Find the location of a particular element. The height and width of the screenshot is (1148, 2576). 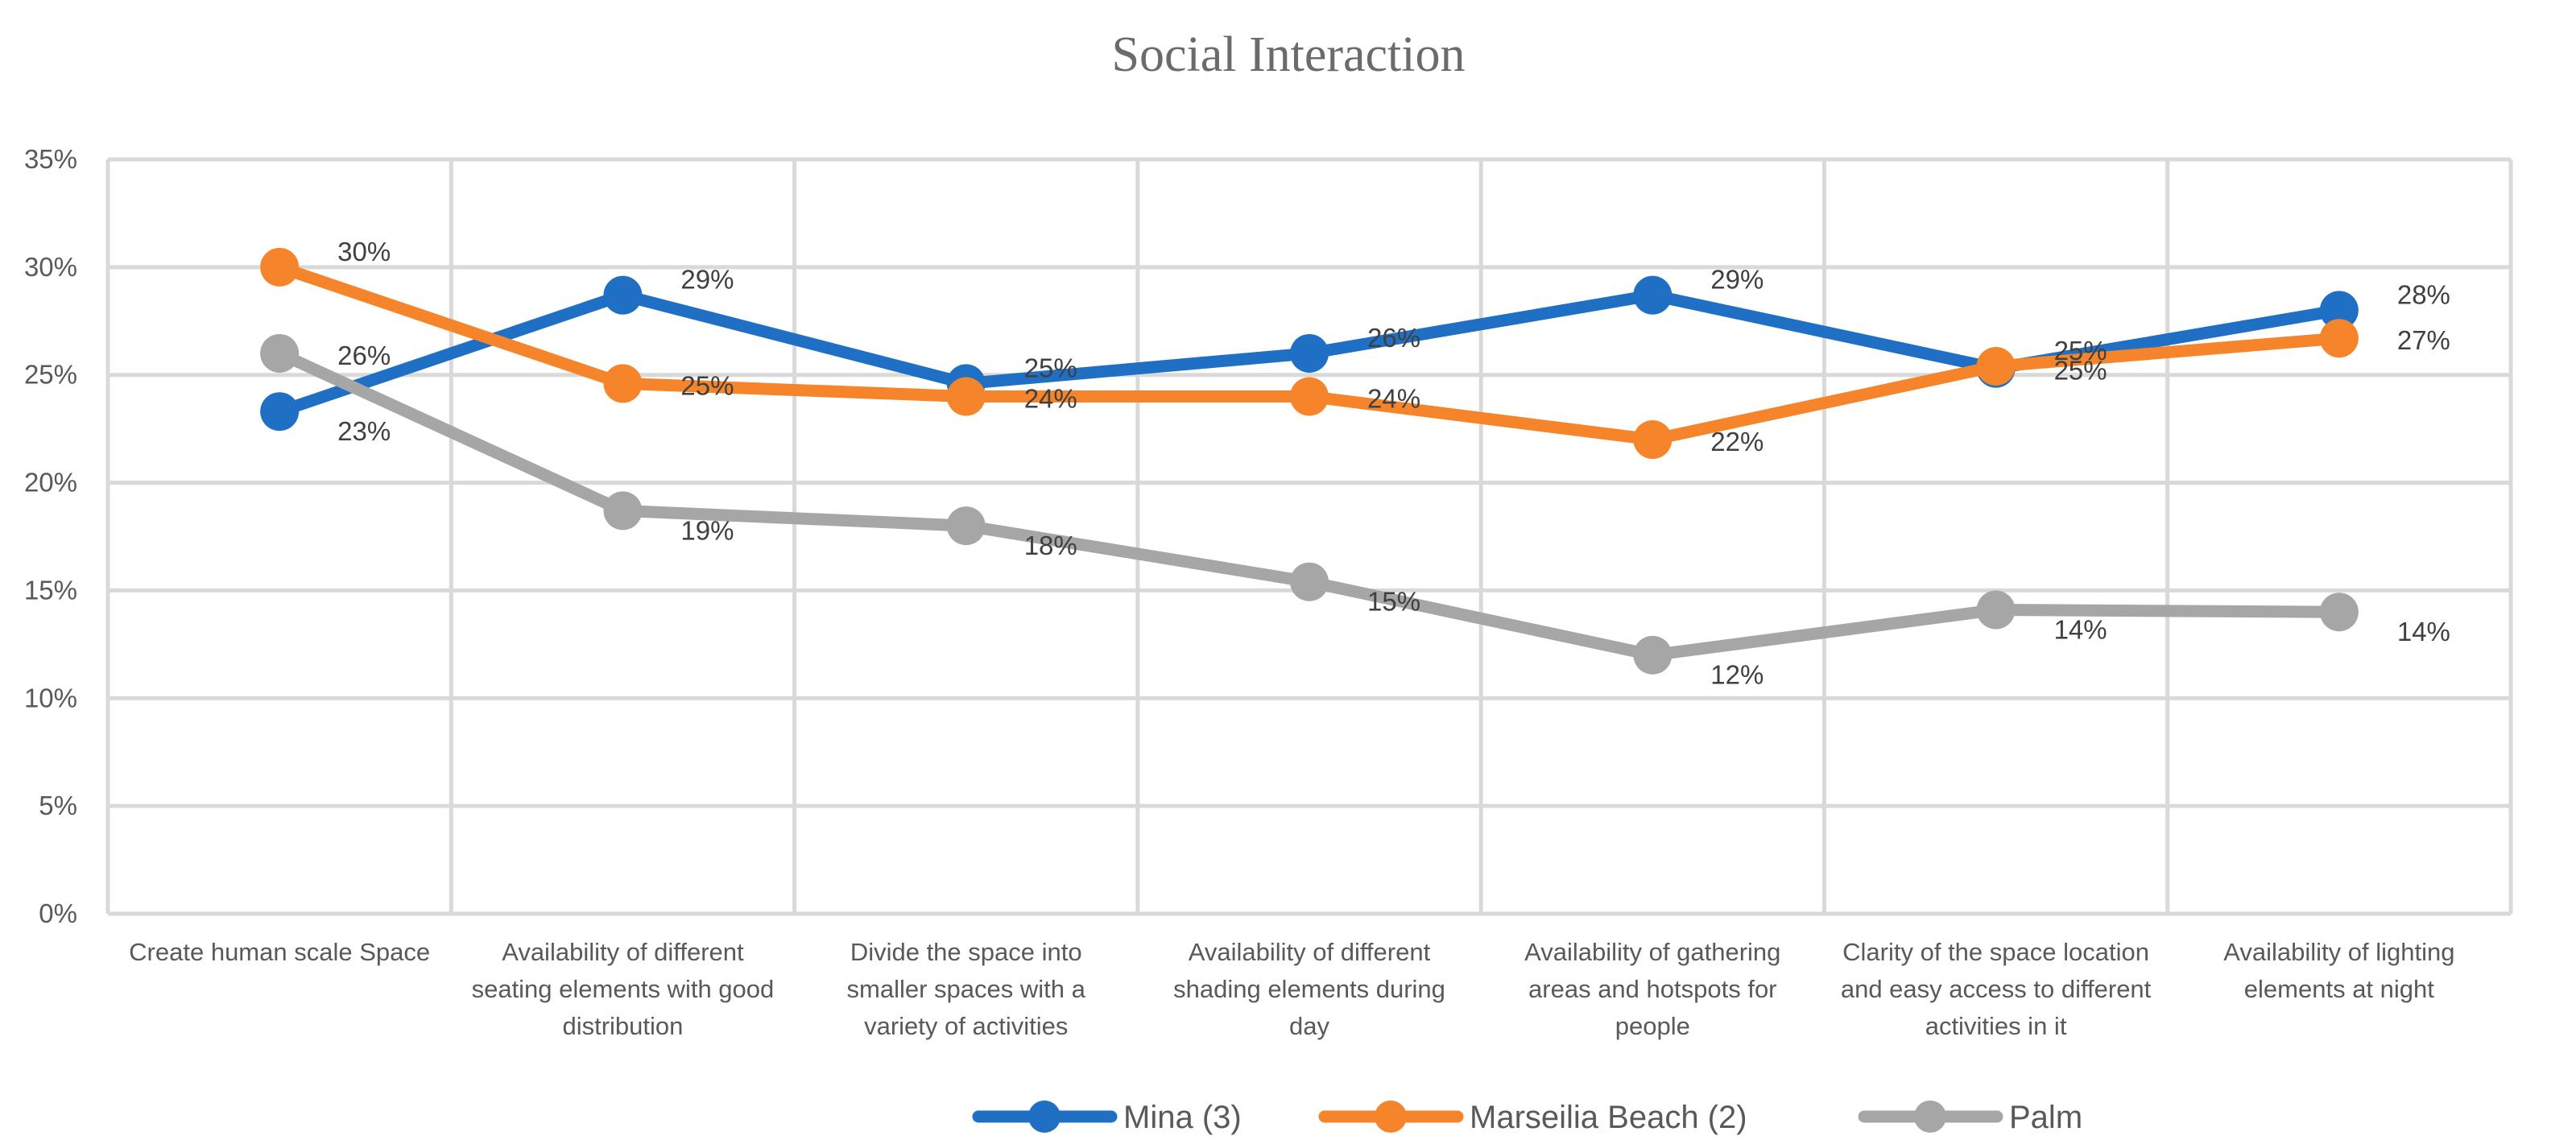

y-tick-label: 0% is located at coordinates (58, 913).